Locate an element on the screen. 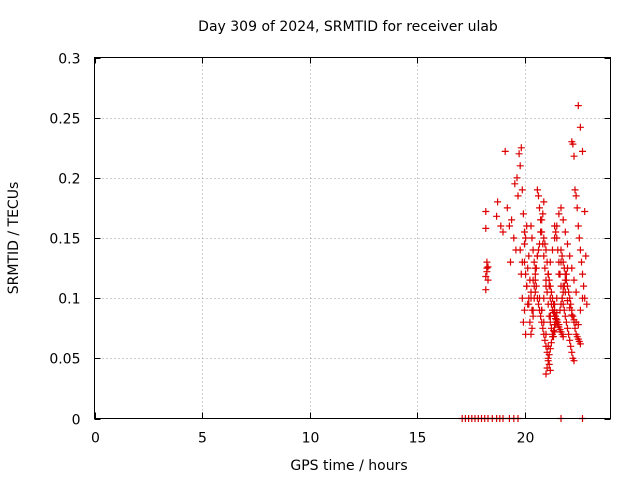  y-axis-title: SRMTID / TECUs is located at coordinates (14, 238).